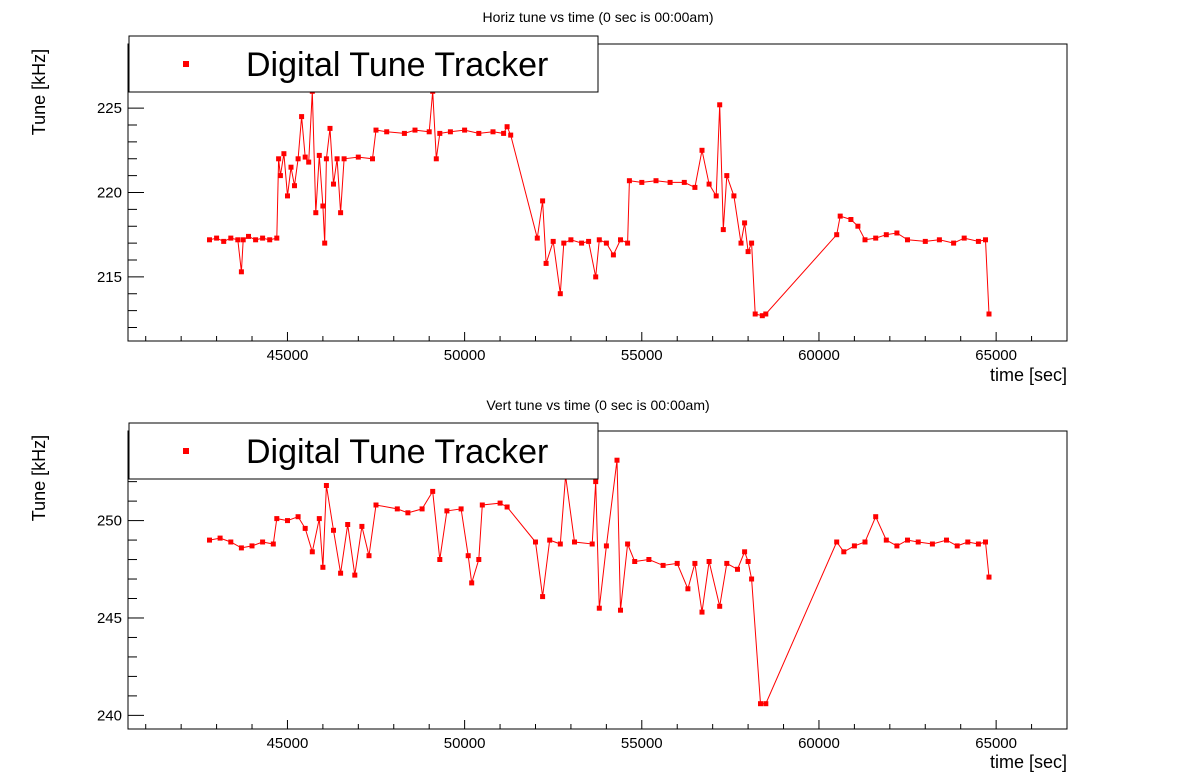 Image resolution: width=1198 pixels, height=774 pixels. What do you see at coordinates (819, 743) in the screenshot?
I see `vert-x-tick-label: 60000` at bounding box center [819, 743].